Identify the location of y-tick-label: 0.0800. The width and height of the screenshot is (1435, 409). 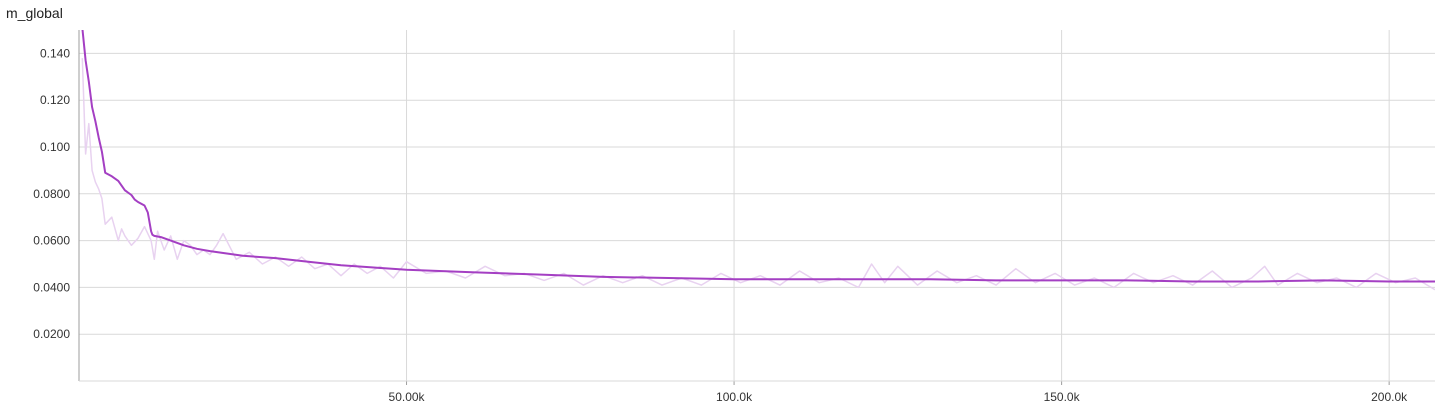
(51, 194).